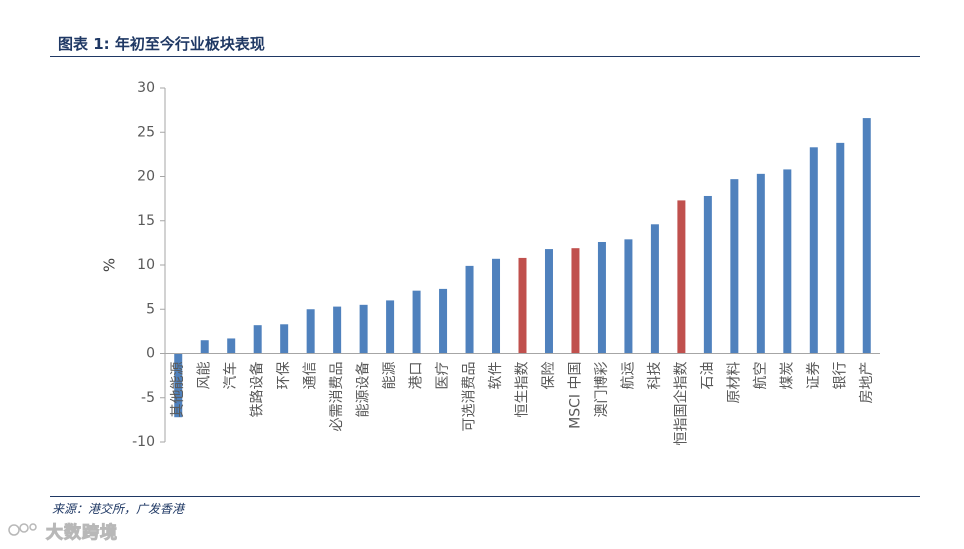 The image size is (964, 549). What do you see at coordinates (148, 398) in the screenshot?
I see `y-tick-label: -5` at bounding box center [148, 398].